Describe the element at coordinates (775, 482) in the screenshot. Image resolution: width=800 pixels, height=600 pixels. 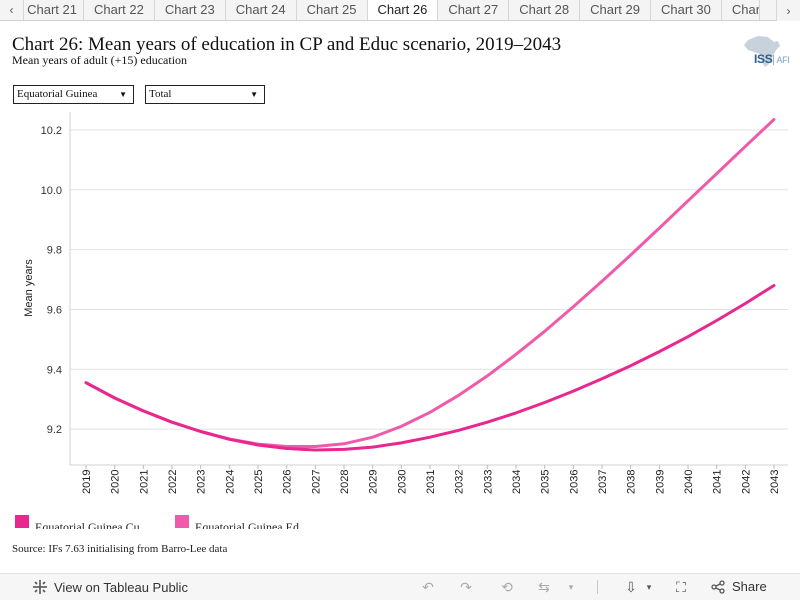
I see `x-tick-label: 2043` at that location.